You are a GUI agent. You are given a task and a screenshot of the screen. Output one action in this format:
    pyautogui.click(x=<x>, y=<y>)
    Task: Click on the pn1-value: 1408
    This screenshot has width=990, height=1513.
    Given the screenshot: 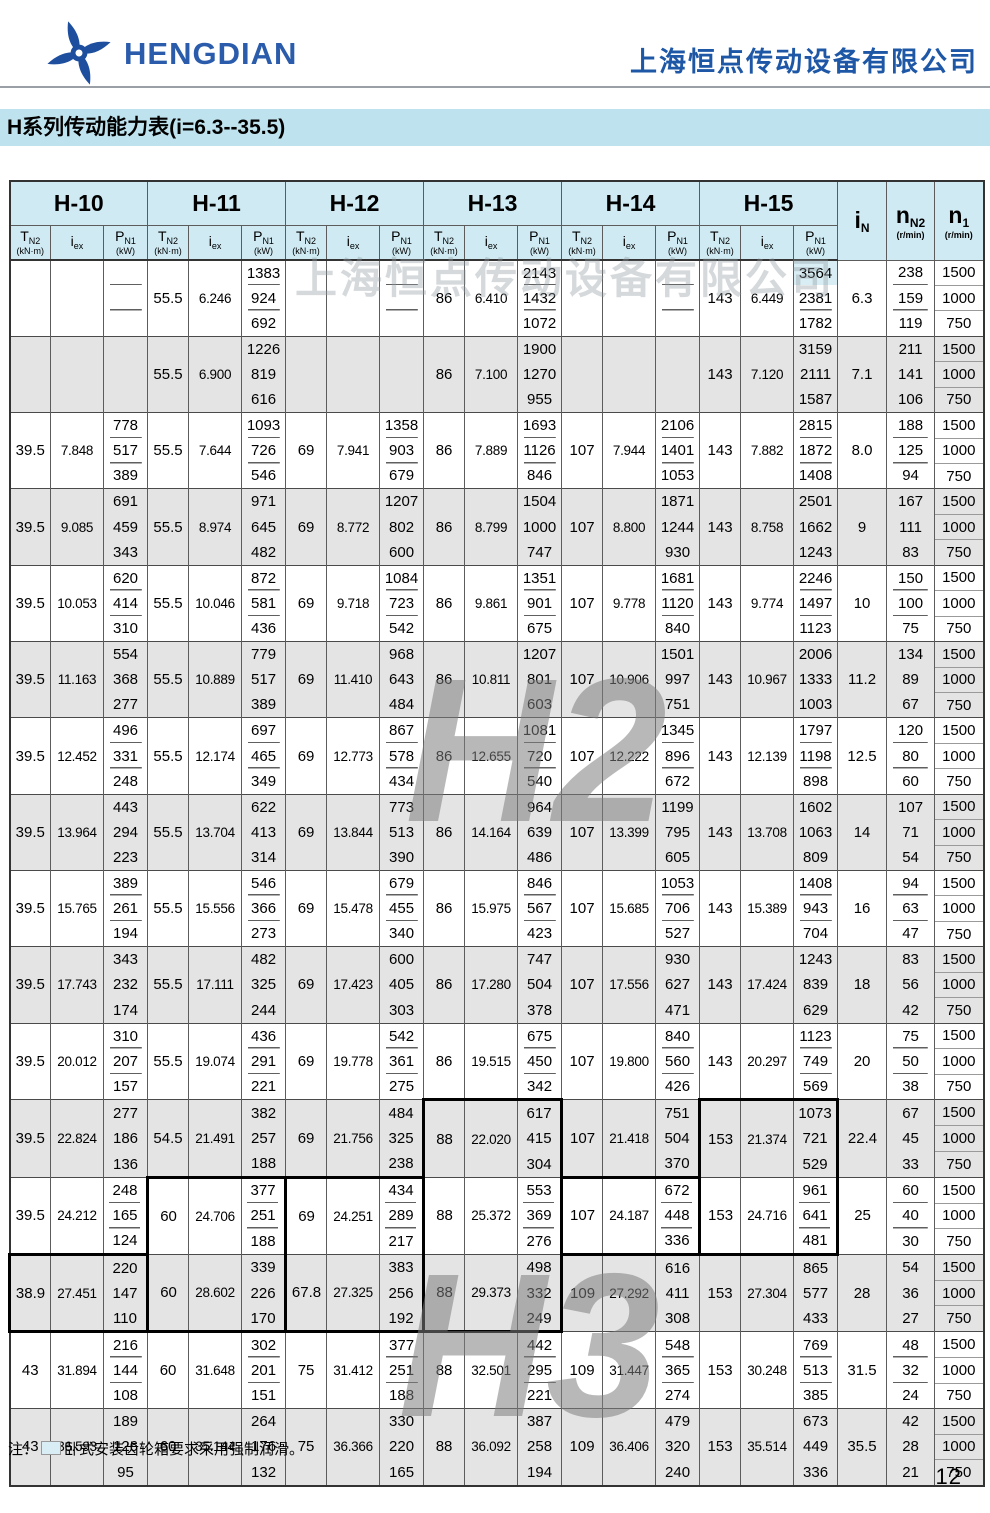 What is the action you would take?
    pyautogui.click(x=816, y=476)
    